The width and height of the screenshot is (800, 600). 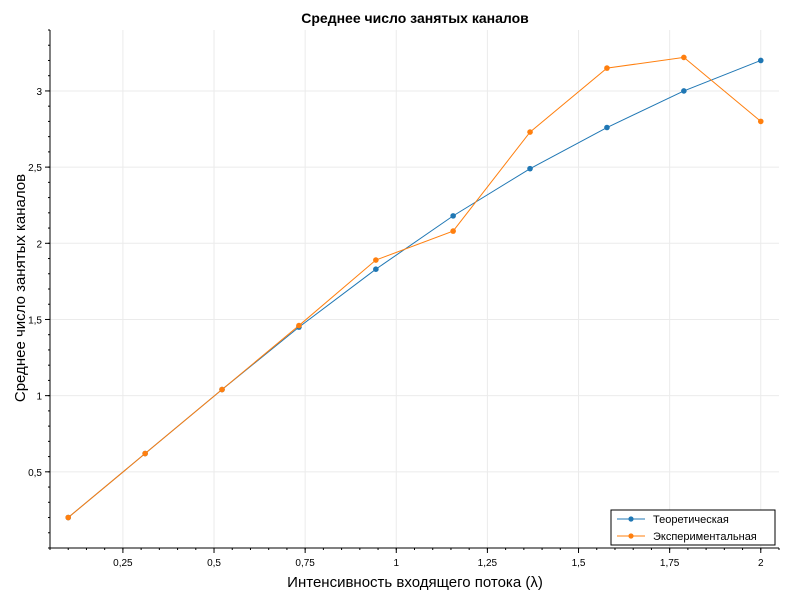 I want to click on y-tick-label: 3, so click(x=39, y=92).